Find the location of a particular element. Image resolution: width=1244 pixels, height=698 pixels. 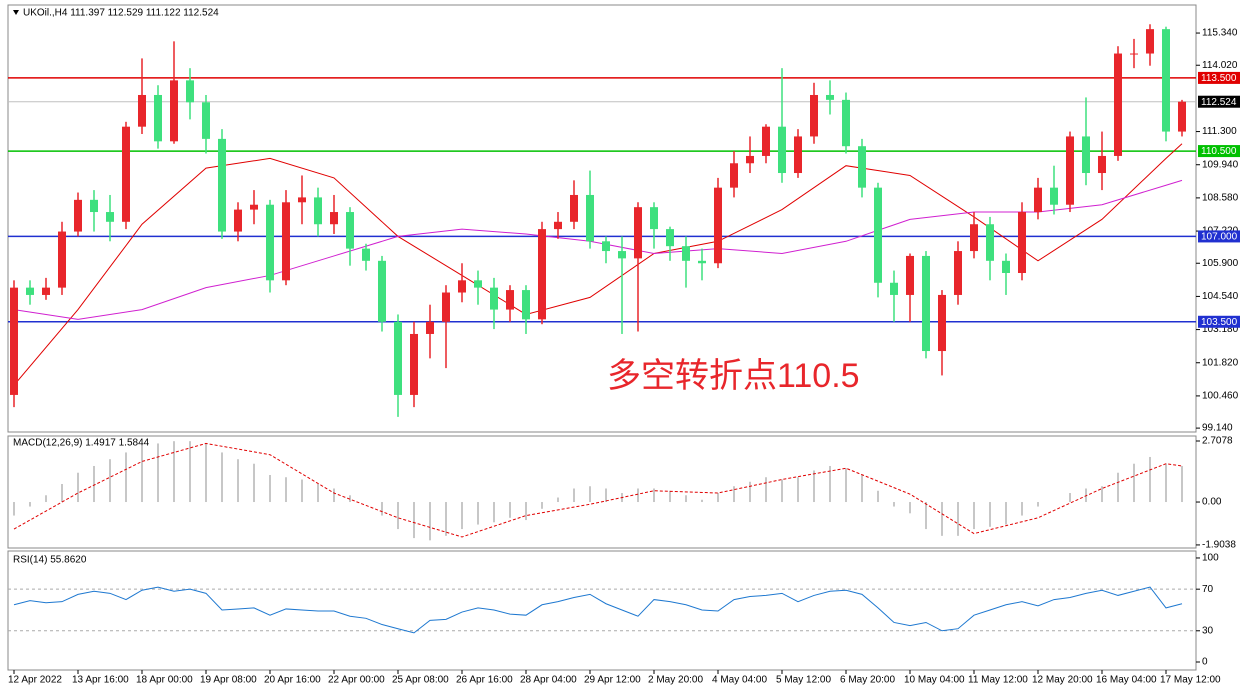

y-tick-label: 100 is located at coordinates (1210, 558).